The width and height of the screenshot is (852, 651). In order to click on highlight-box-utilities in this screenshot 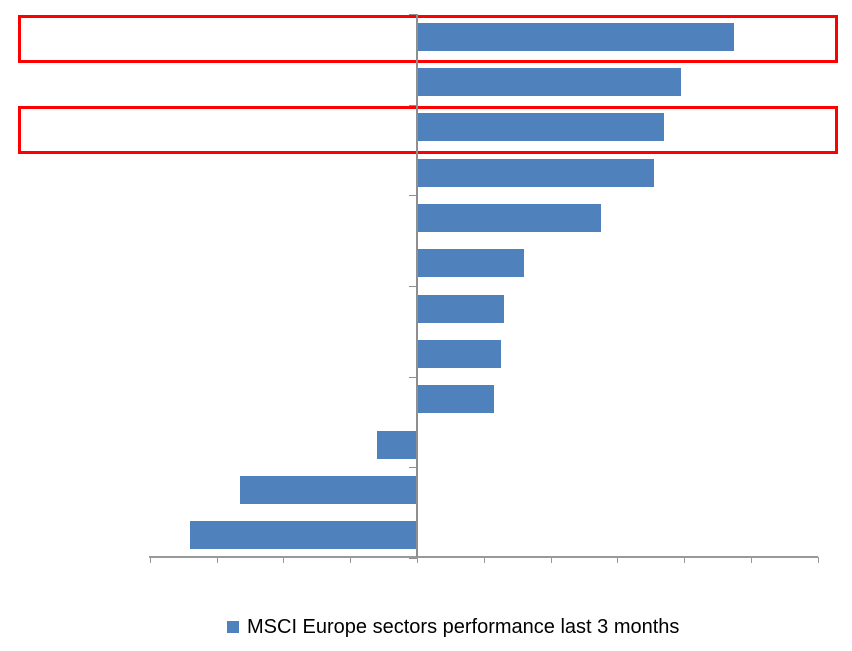, I will do `click(428, 129)`.